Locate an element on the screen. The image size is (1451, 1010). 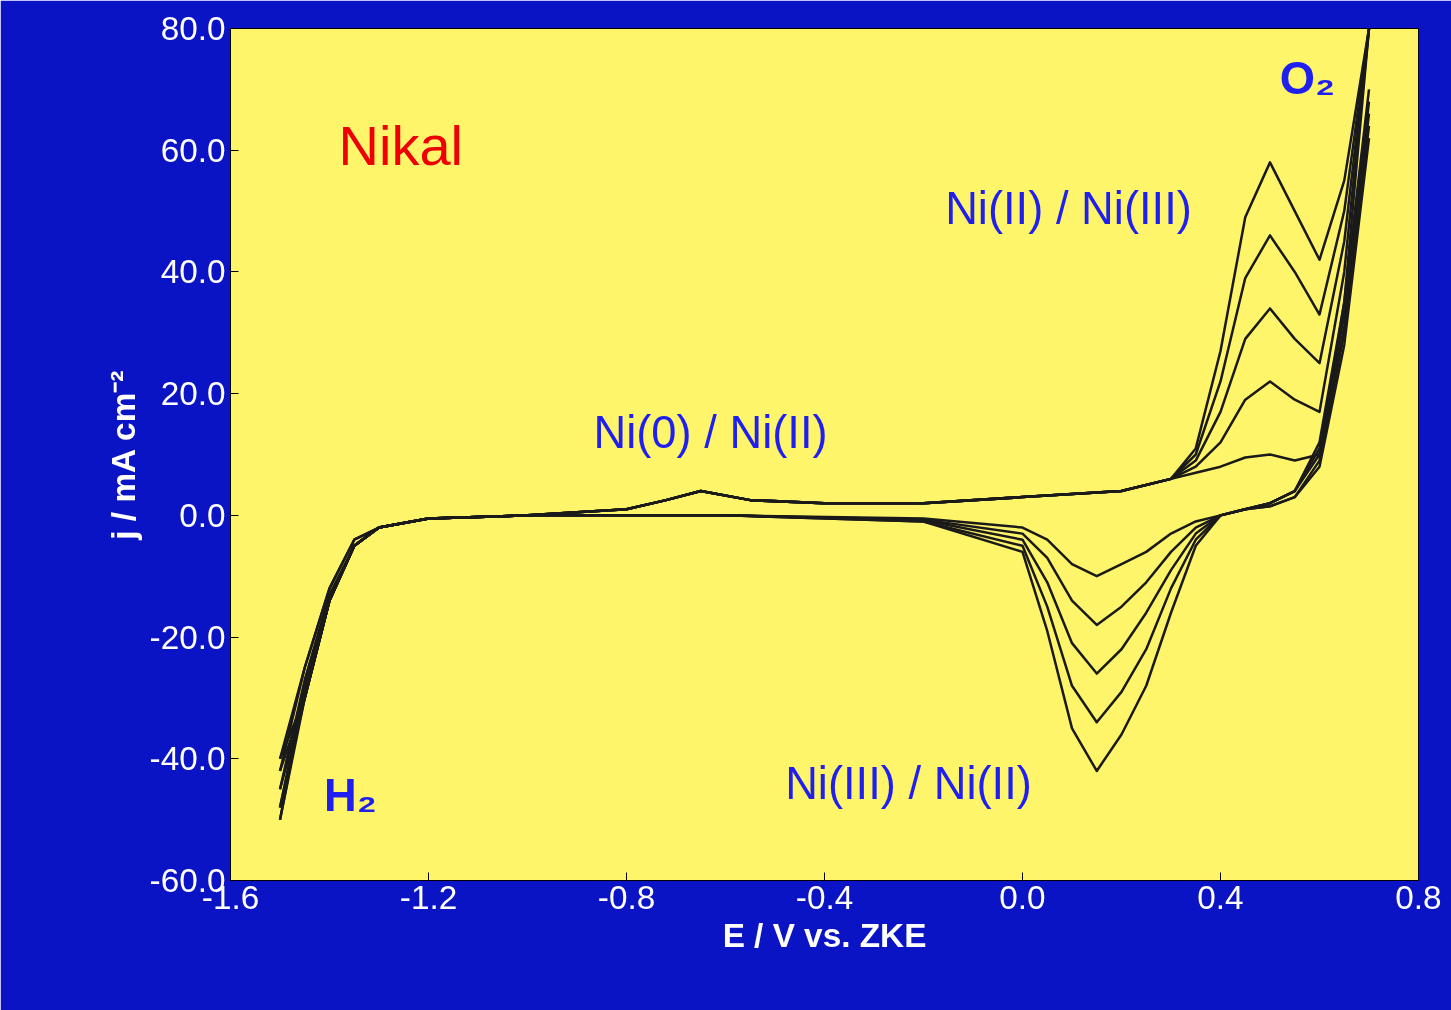
y-tick-label: -20.0 is located at coordinates (187, 637).